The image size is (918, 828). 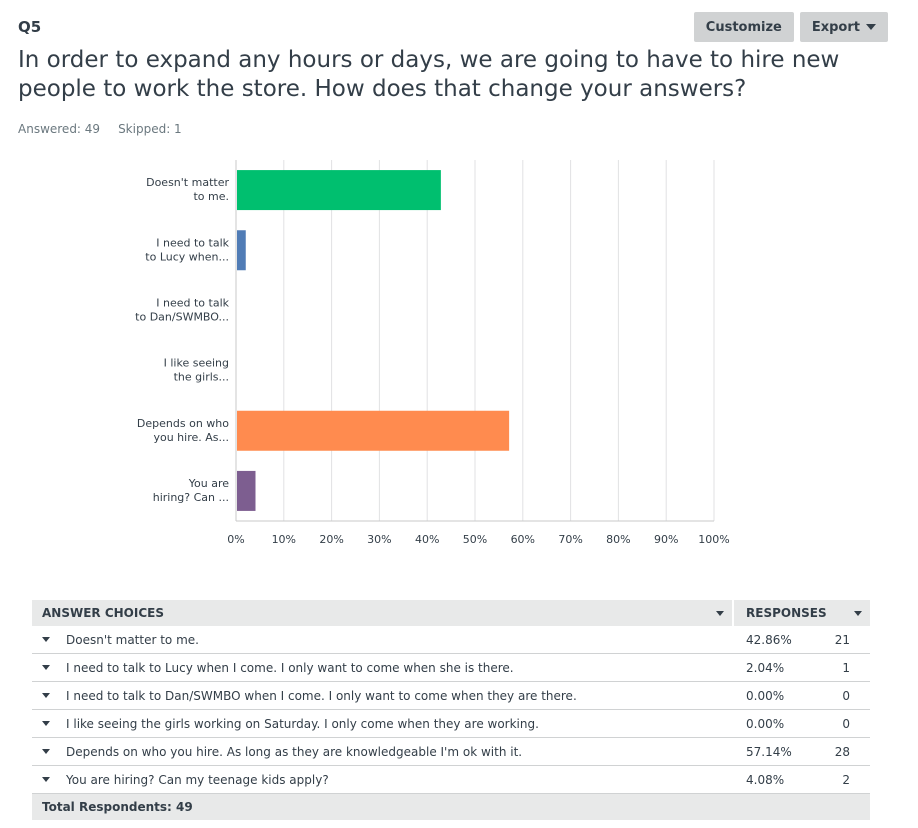 What do you see at coordinates (150, 129) in the screenshot?
I see `skipped-count: Skipped: 1` at bounding box center [150, 129].